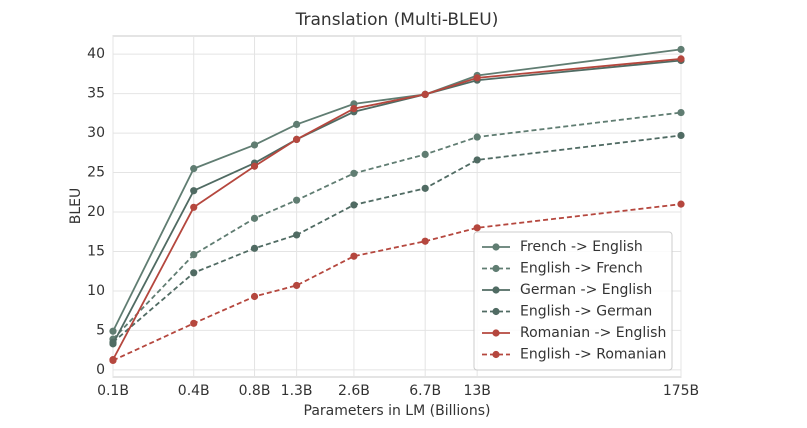 This screenshot has height=428, width=807. What do you see at coordinates (76, 206) in the screenshot?
I see `y-axis-label: BLEU` at bounding box center [76, 206].